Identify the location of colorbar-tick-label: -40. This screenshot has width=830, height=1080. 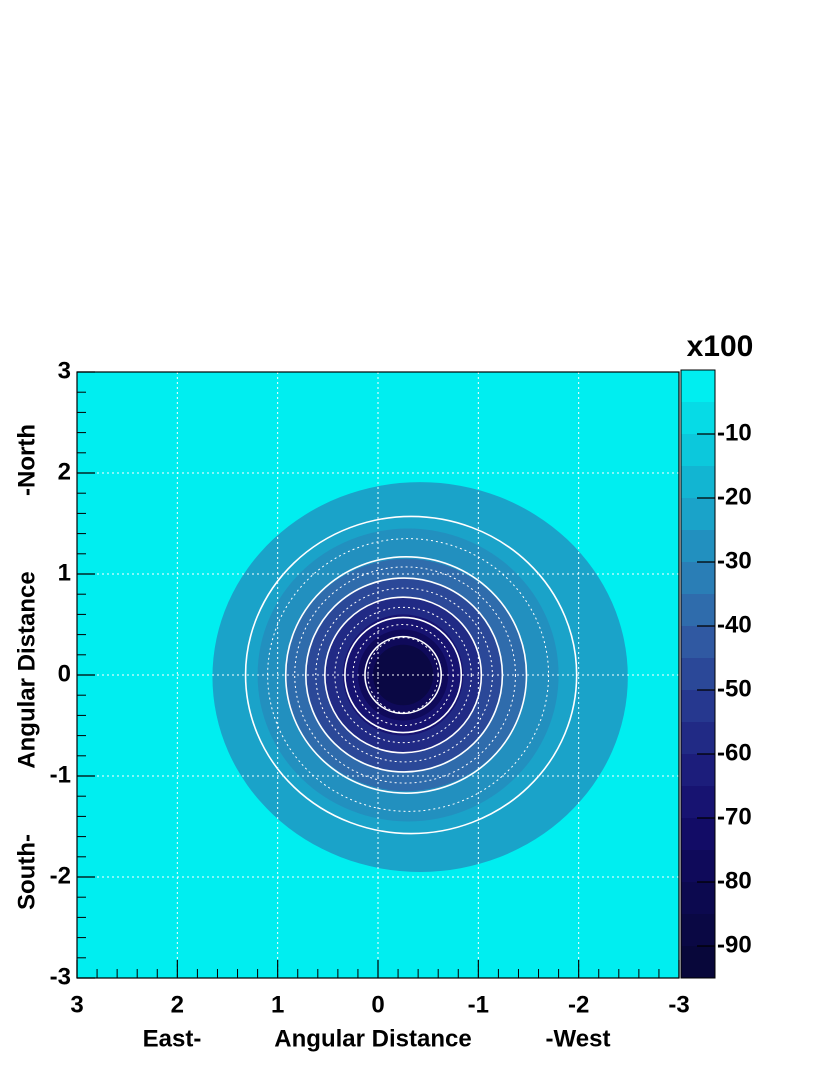
(734, 624).